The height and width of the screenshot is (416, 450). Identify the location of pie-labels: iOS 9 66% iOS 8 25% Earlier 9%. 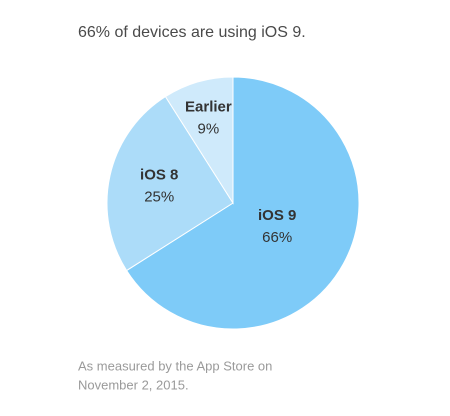
(218, 172).